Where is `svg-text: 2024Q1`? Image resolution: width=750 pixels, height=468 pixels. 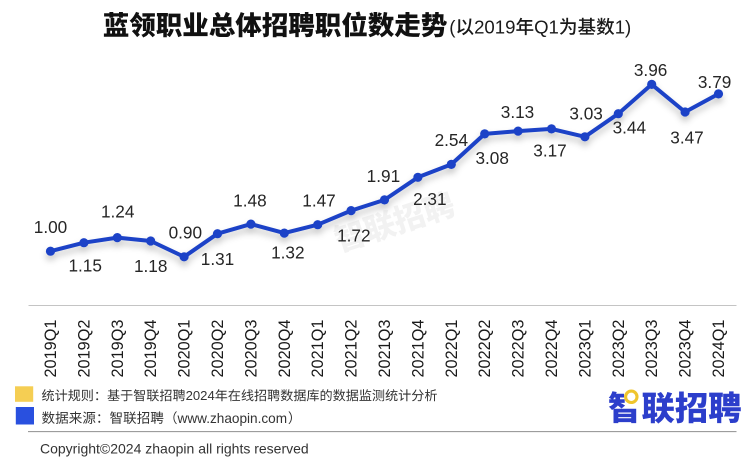 svg-text: 2024Q1 is located at coordinates (719, 349).